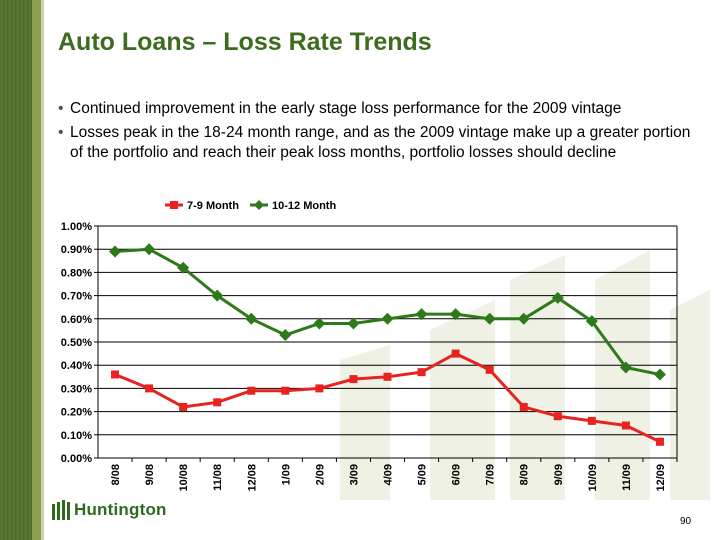  I want to click on series-red, so click(387, 397).